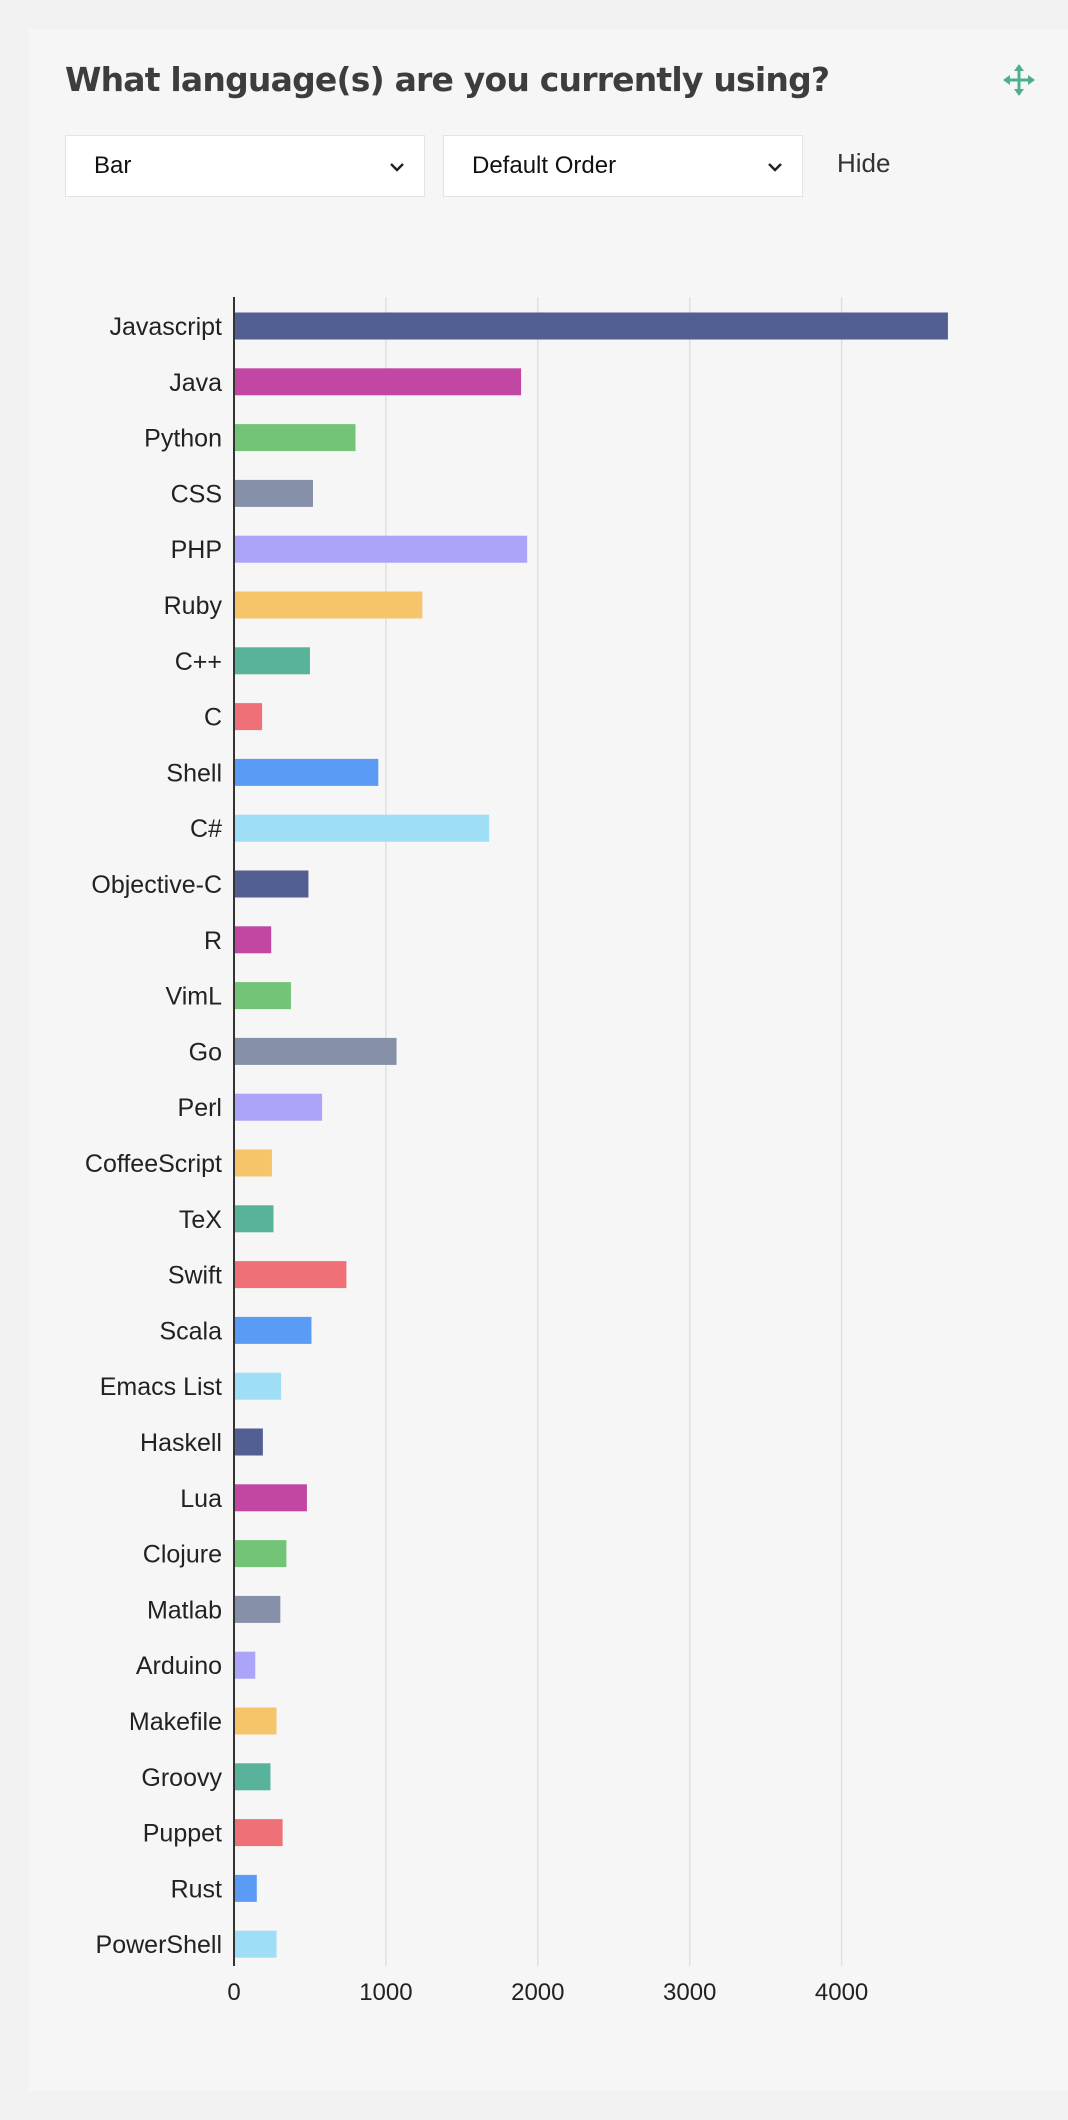  What do you see at coordinates (196, 494) in the screenshot?
I see `category-label: CSS` at bounding box center [196, 494].